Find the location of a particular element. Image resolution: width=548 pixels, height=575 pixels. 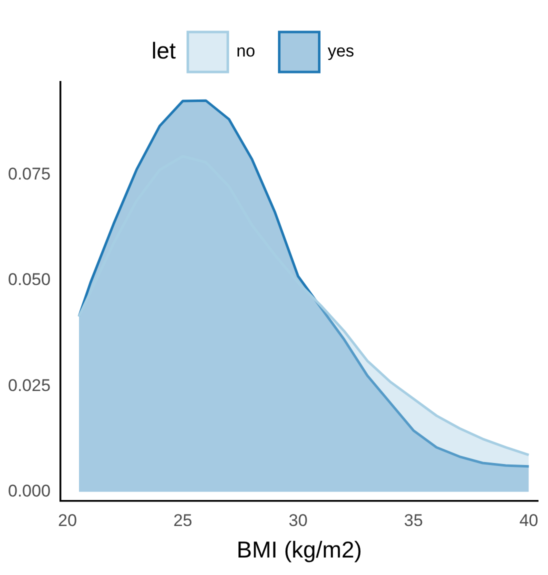

legend-title: let is located at coordinates (164, 50).